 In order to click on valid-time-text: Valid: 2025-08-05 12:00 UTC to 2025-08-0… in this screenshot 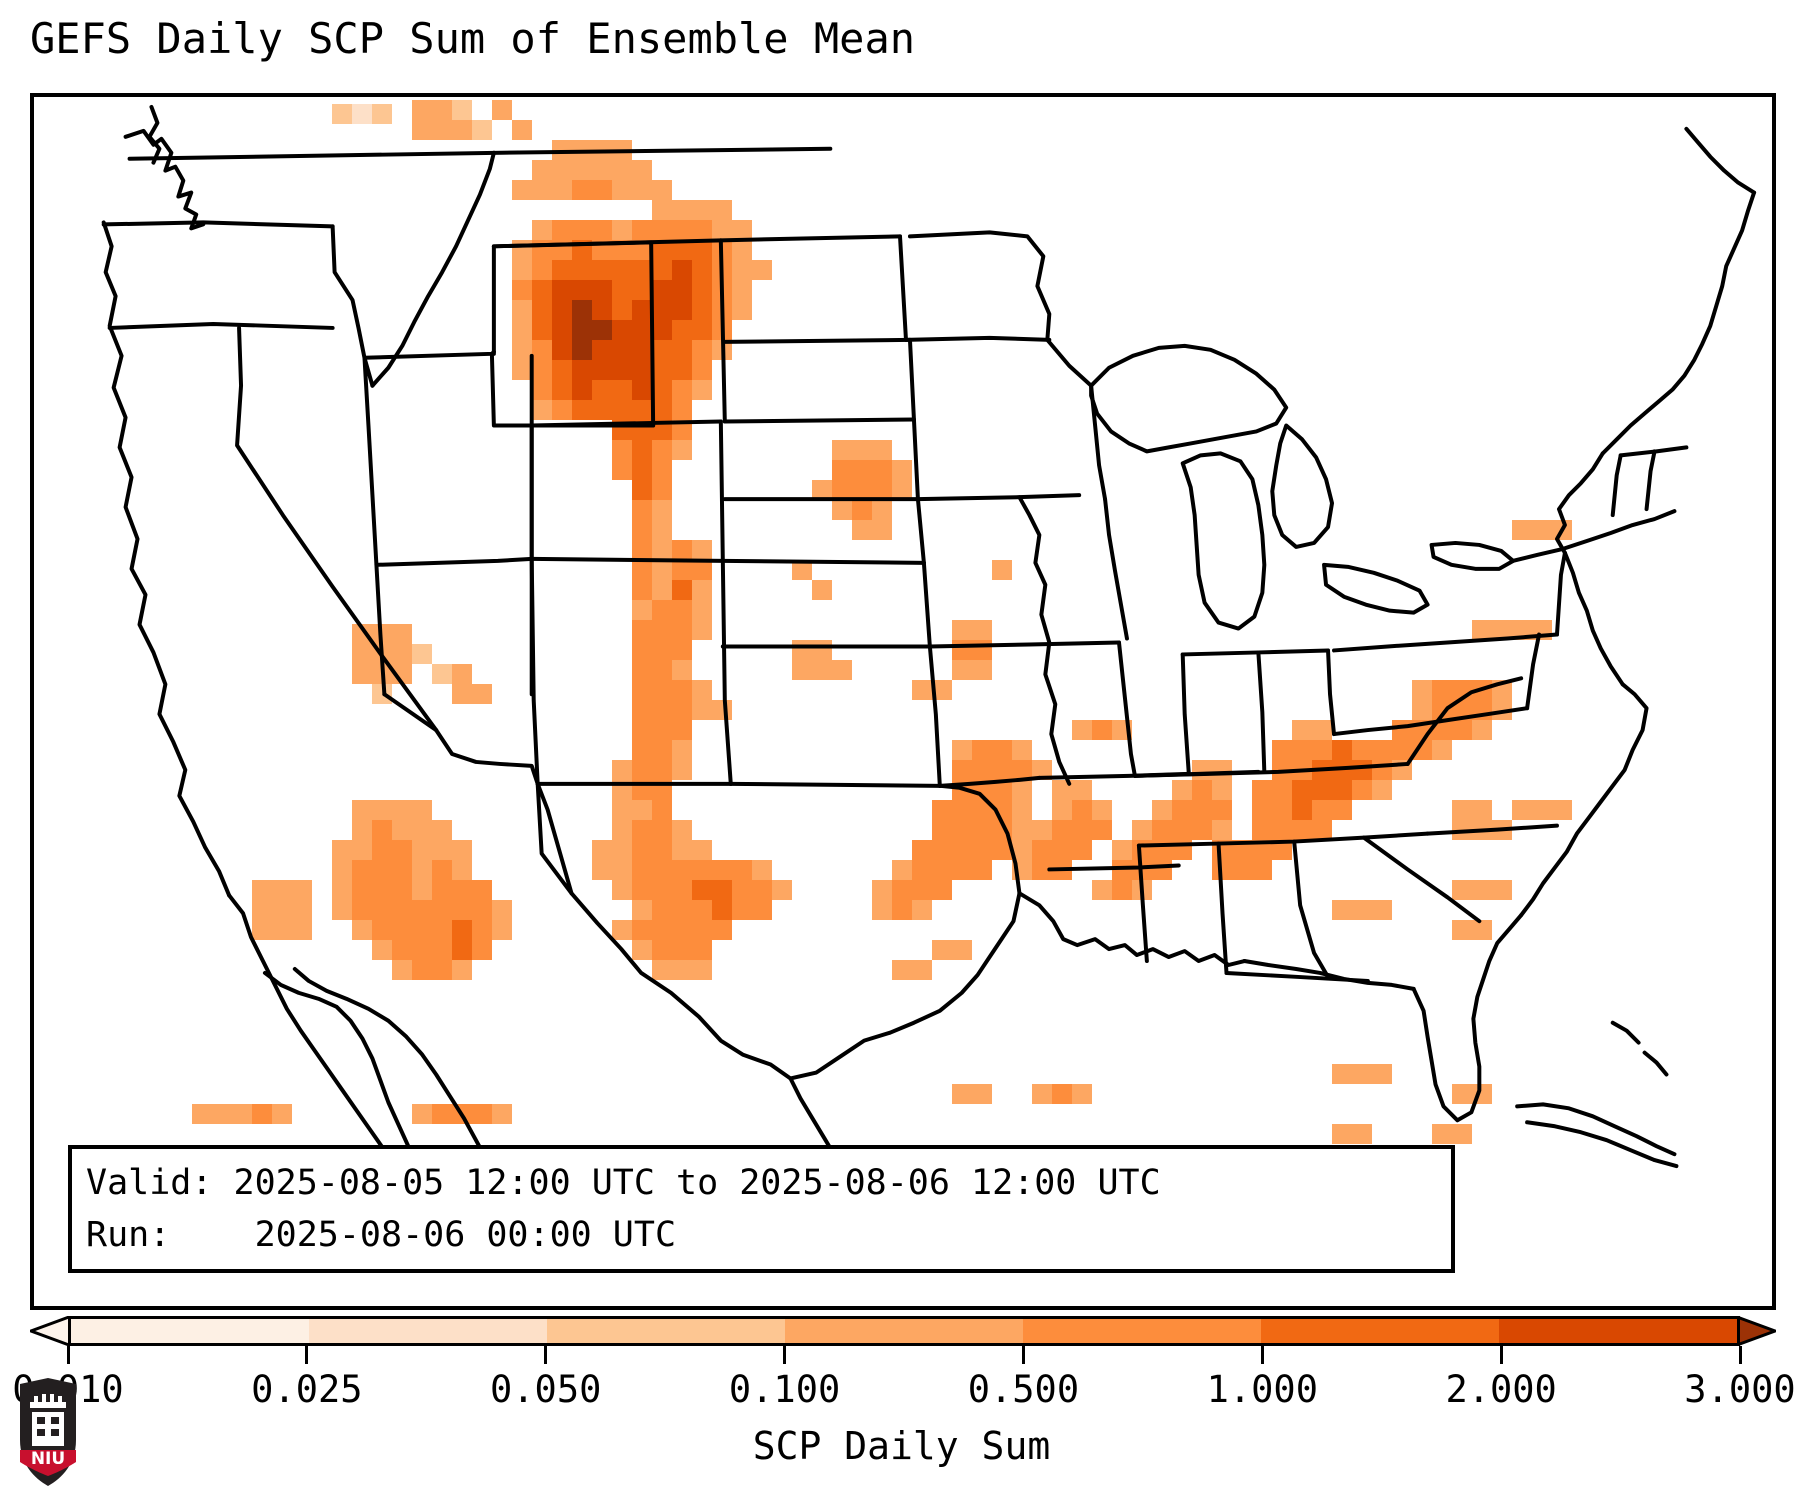, I will do `click(623, 1183)`.